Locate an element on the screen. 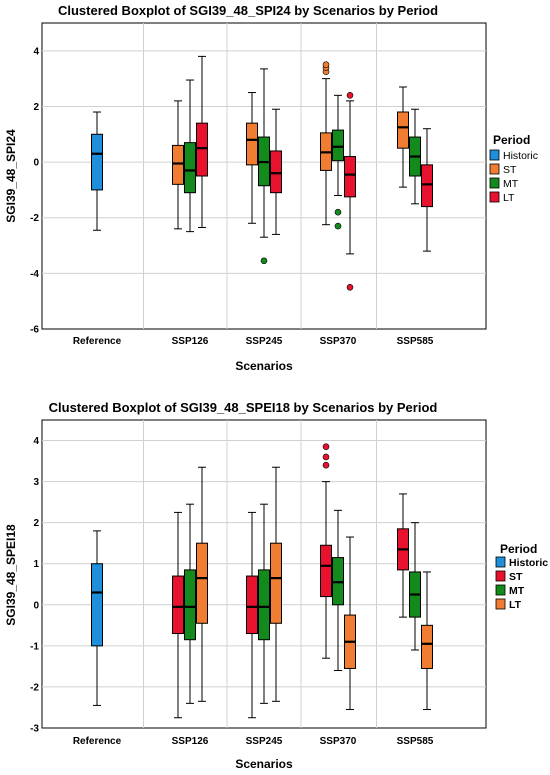 This screenshot has width=550, height=775. box-ssp370-lt is located at coordinates (350, 191).